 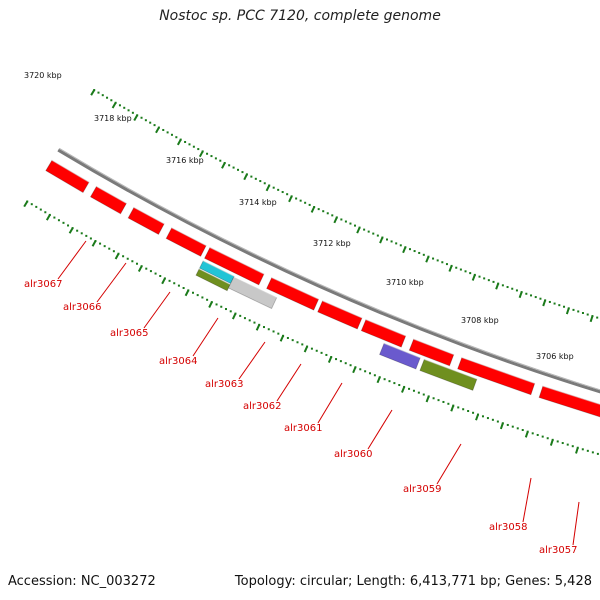 I want to click on feature-block-cyan-shine, so click(x=218, y=268).